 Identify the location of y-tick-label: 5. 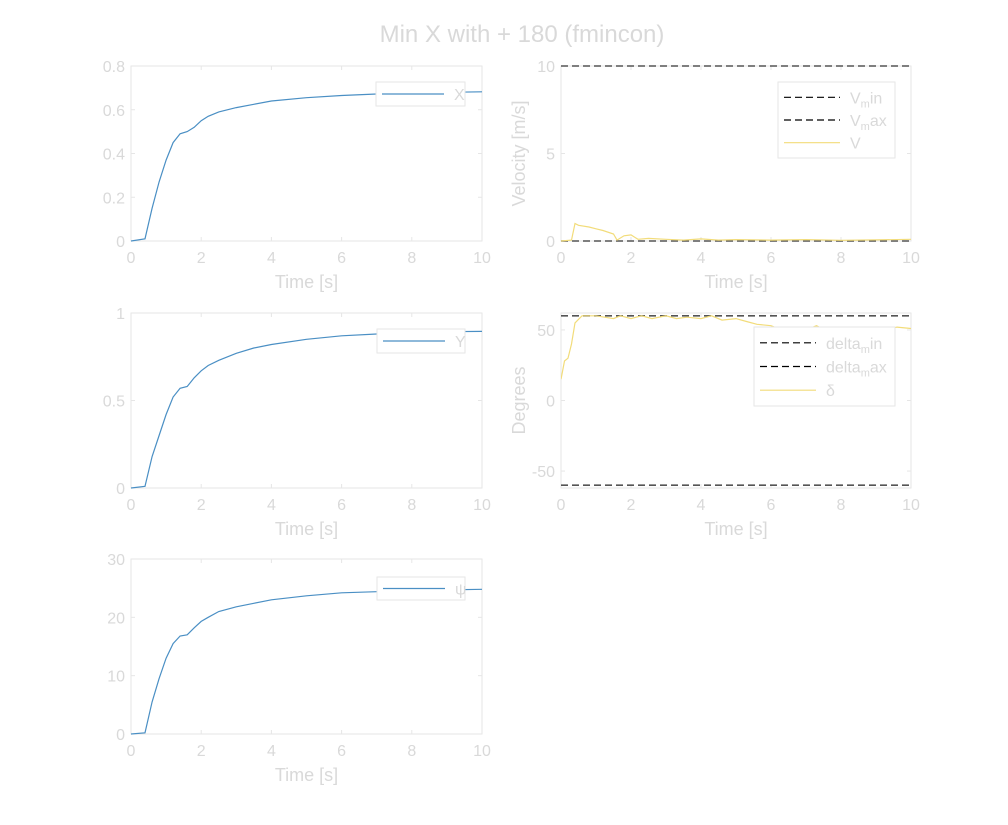
(550, 155).